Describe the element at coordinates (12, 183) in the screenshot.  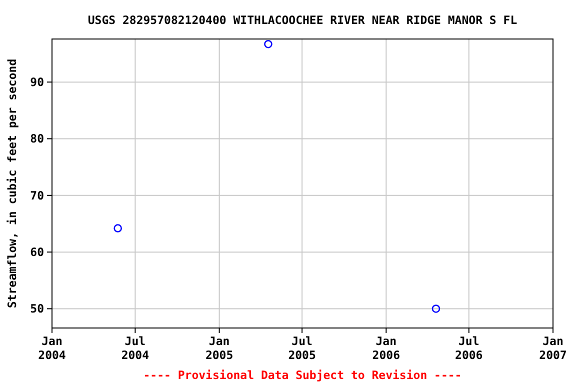
I see `y-axis-title: Streamflow, in cubic feet per second` at that location.